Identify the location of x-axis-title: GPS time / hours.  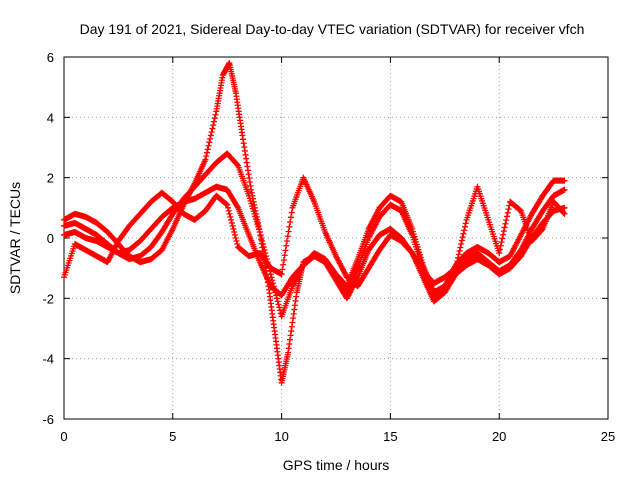
(336, 465).